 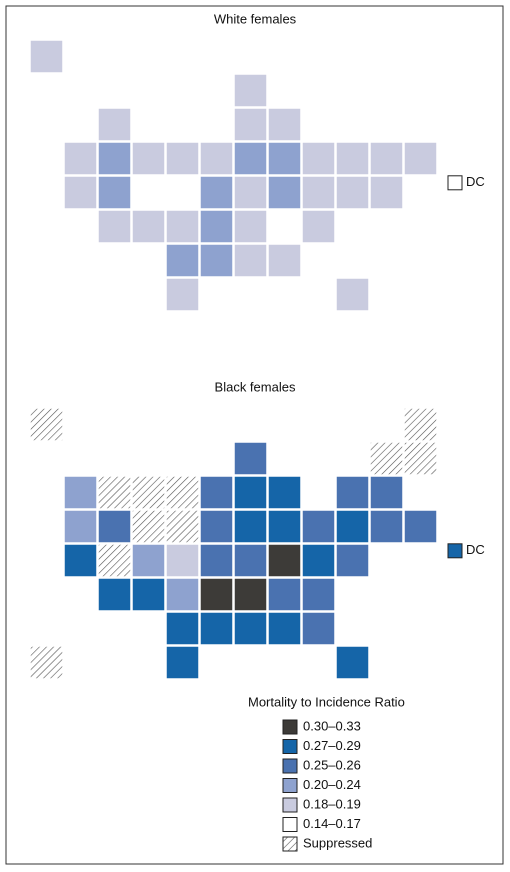 What do you see at coordinates (326, 701) in the screenshot?
I see `legend-title: Mortality to Incidence Ratio` at bounding box center [326, 701].